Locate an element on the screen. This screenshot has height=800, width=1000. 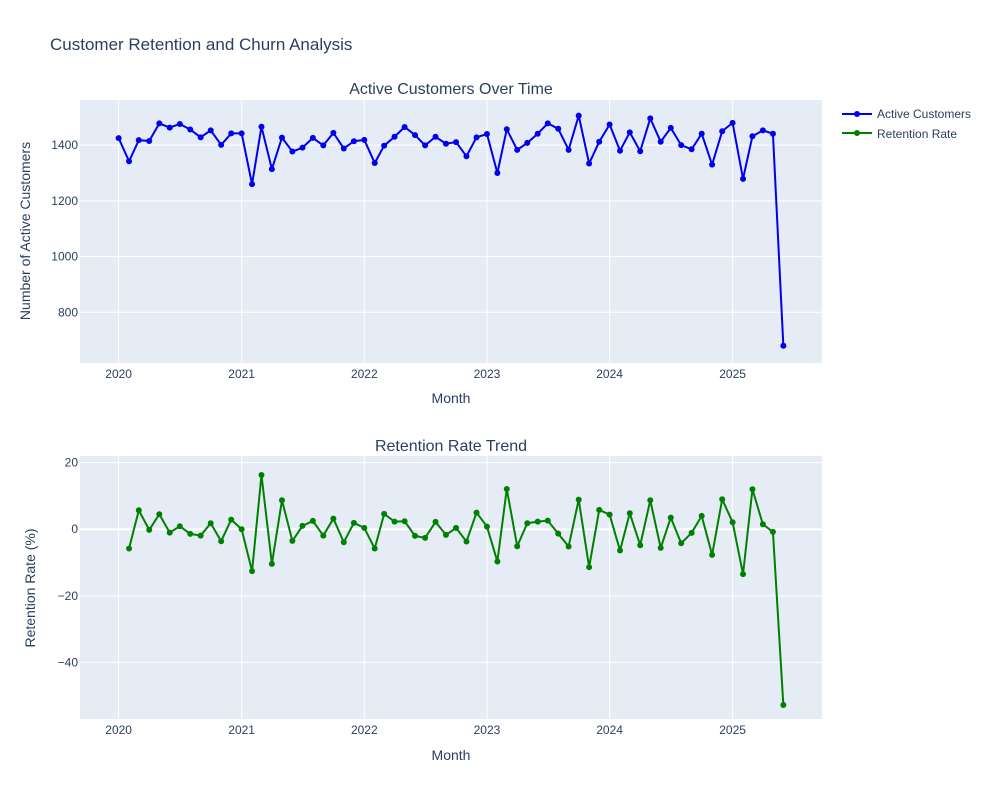
y-axis-title-retention: Retention Rate (%) is located at coordinates (30, 587).